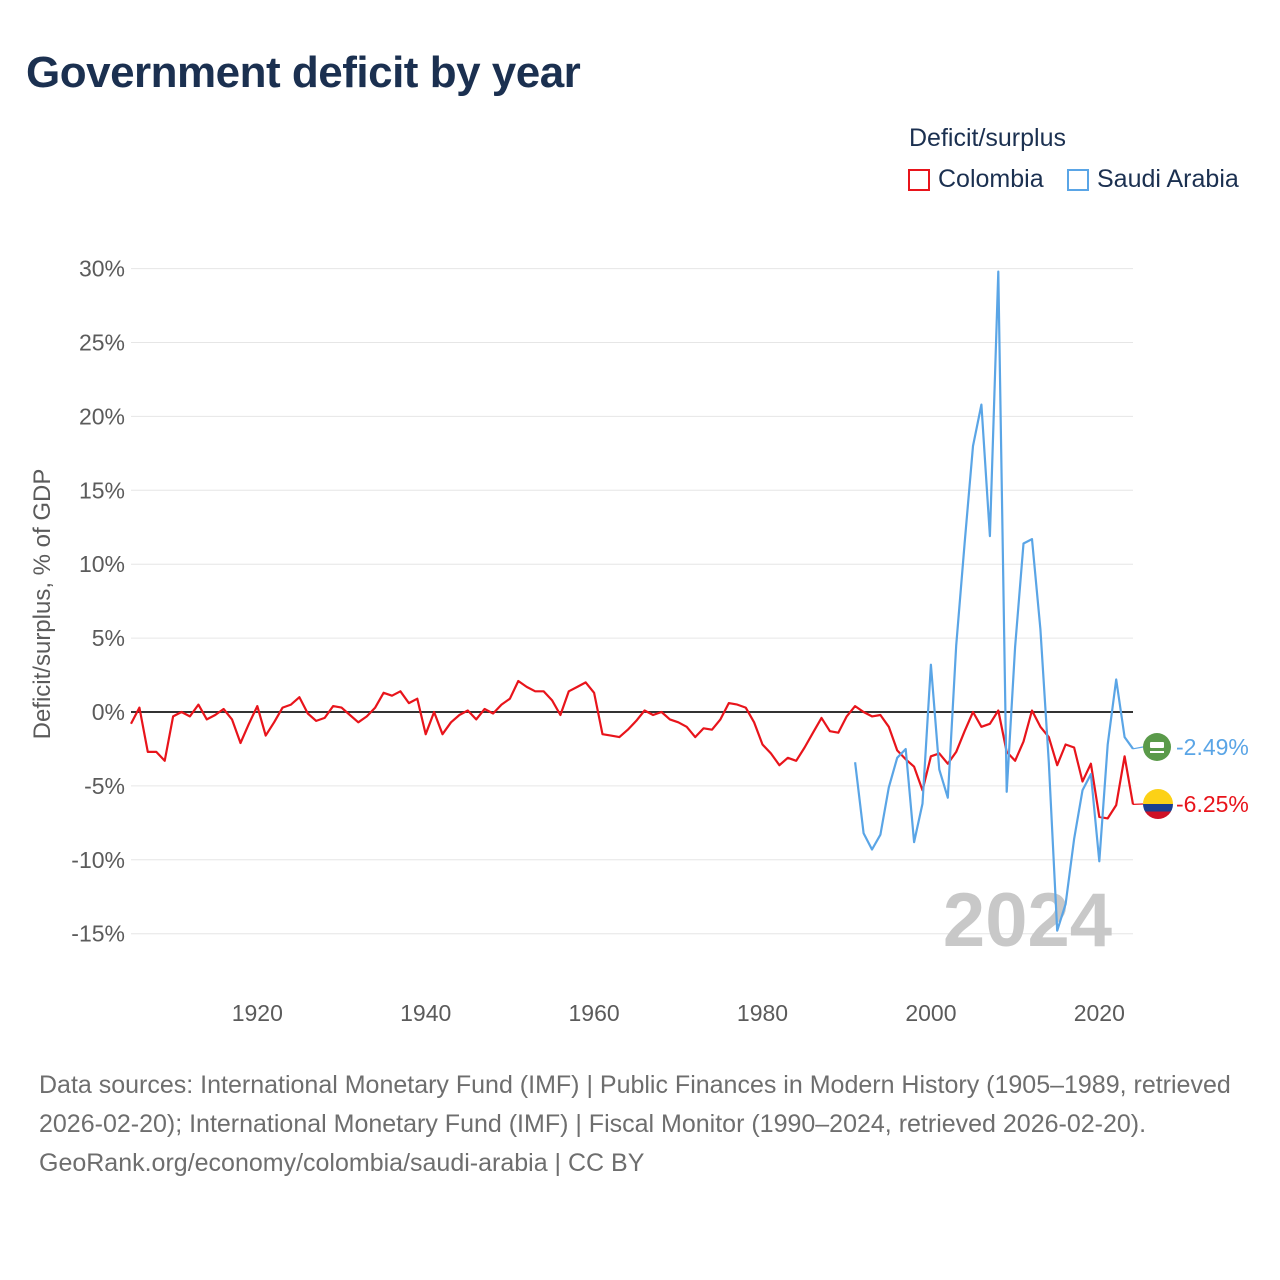 This screenshot has width=1280, height=1280. I want to click on legend-label-saudi-arabia: Saudi Arabia, so click(1168, 179).